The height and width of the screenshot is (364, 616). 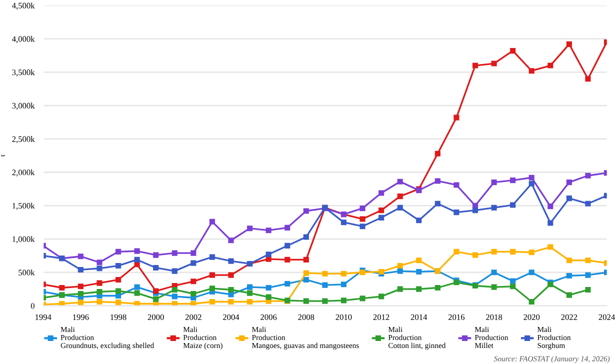 I want to click on y-tick-label: 2,000k, so click(x=23, y=172).